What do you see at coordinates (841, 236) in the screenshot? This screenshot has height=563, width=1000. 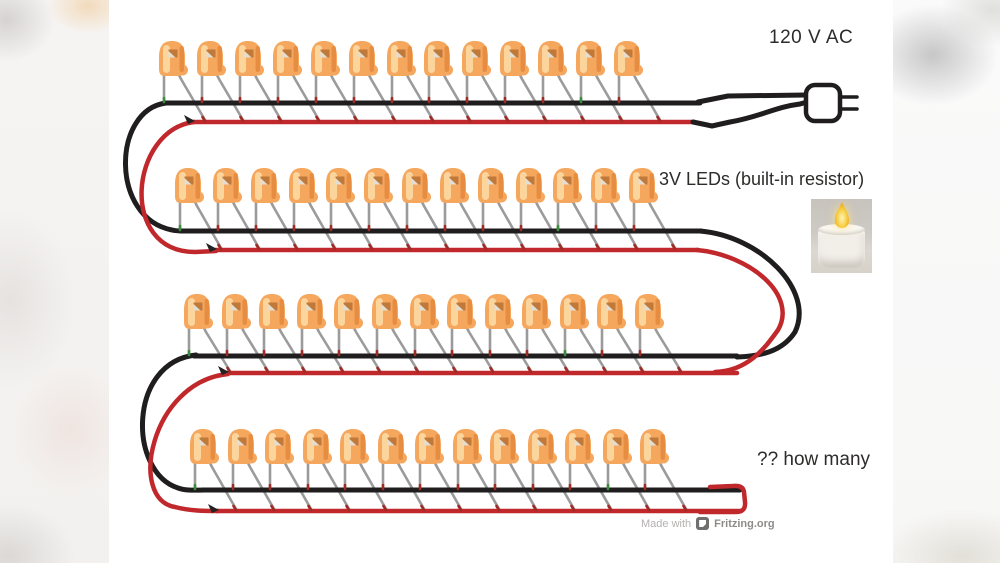 I see `tealight-candle-photo` at bounding box center [841, 236].